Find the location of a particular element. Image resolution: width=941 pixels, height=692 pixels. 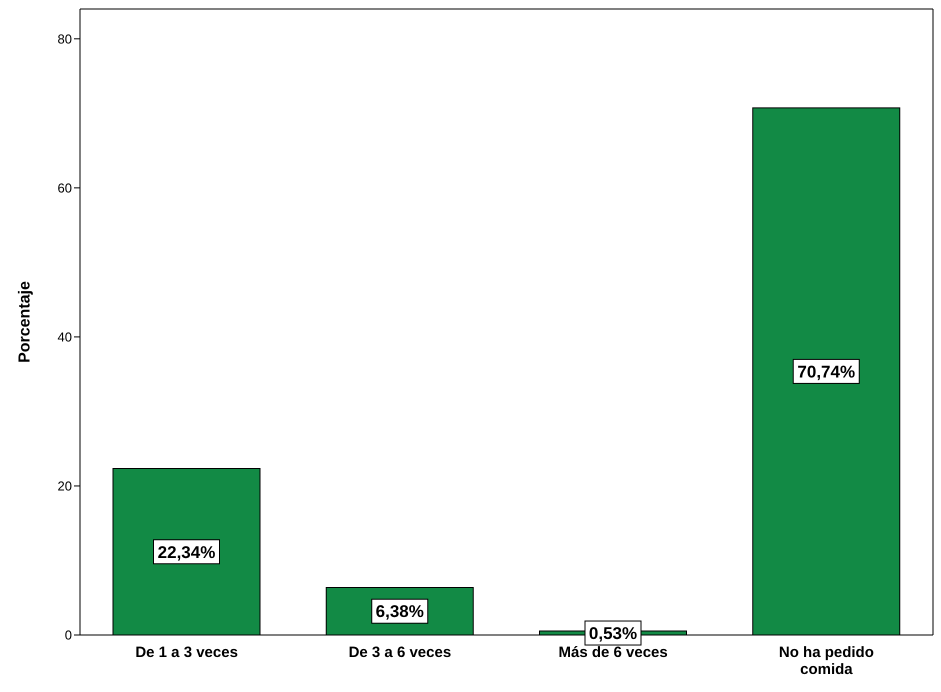

x-tick-label: Más de 6 veces is located at coordinates (613, 652).